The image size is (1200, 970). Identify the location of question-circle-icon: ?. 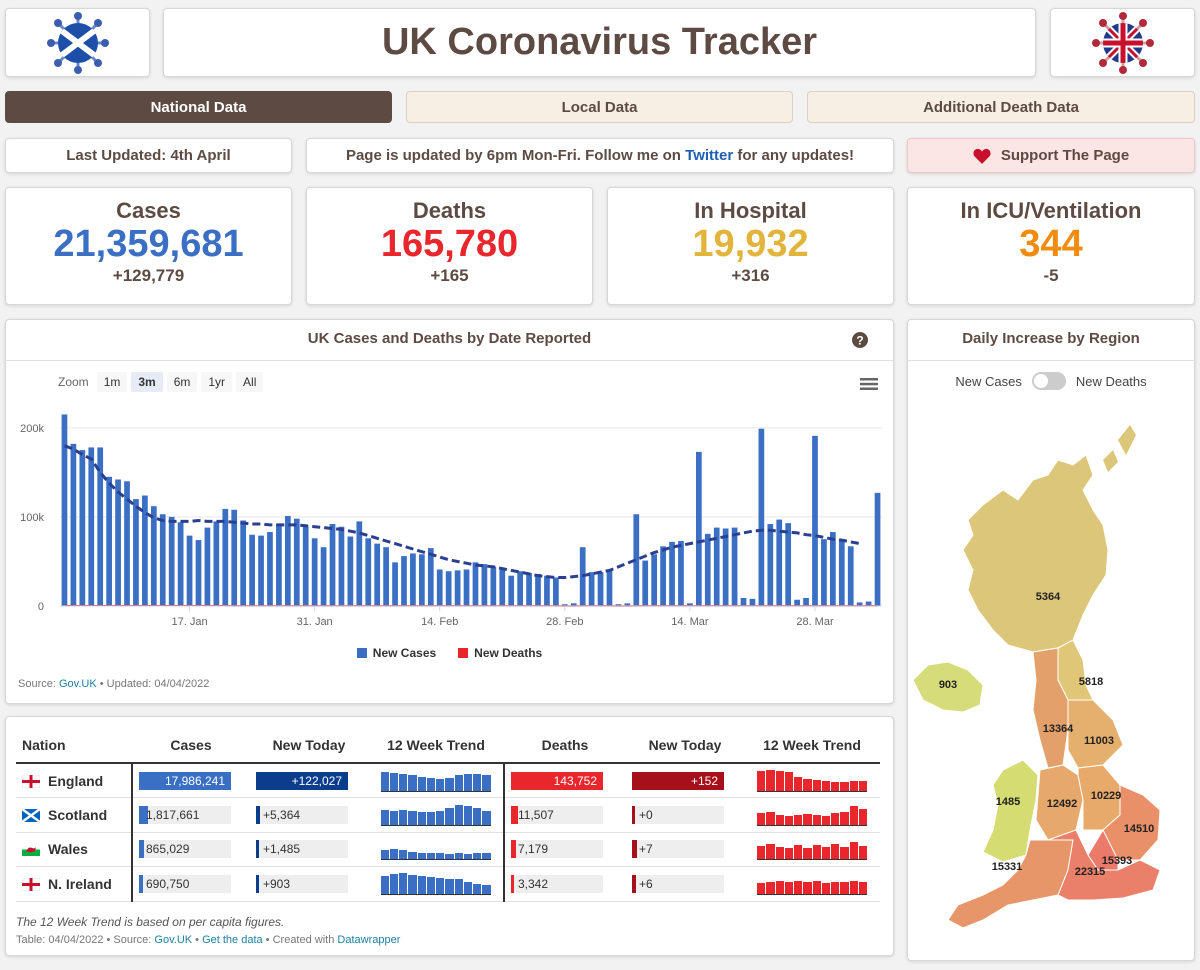
(860, 340).